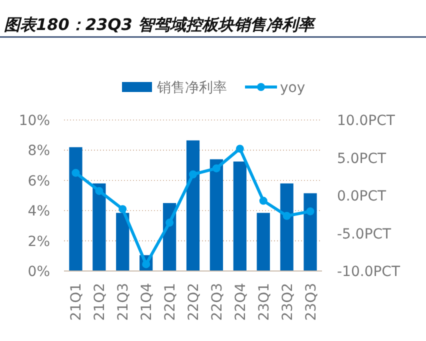 This screenshot has width=426, height=341. What do you see at coordinates (368, 272) in the screenshot?
I see `y2-tick-label: -10.0PCT` at bounding box center [368, 272].